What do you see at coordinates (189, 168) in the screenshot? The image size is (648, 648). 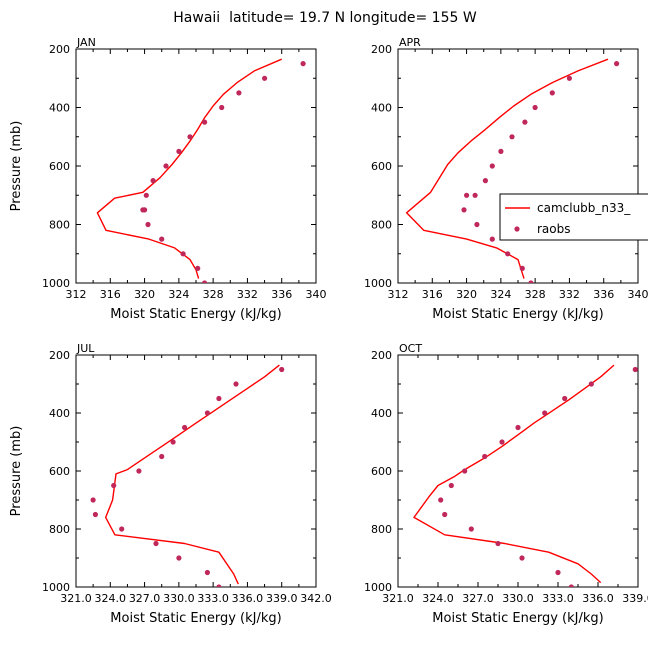 I see `model-line-jan` at bounding box center [189, 168].